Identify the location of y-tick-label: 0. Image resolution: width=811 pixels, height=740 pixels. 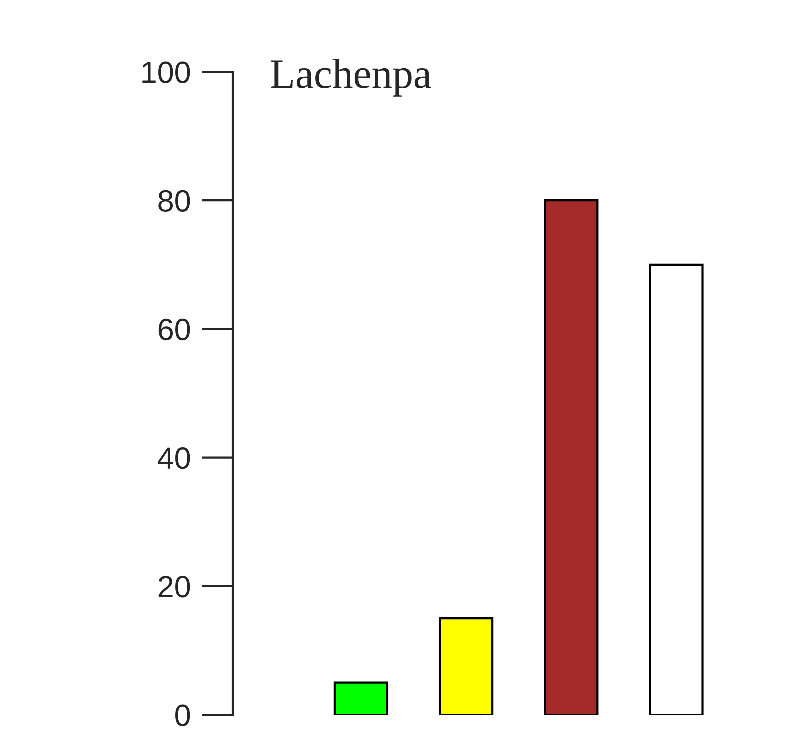
(183, 715).